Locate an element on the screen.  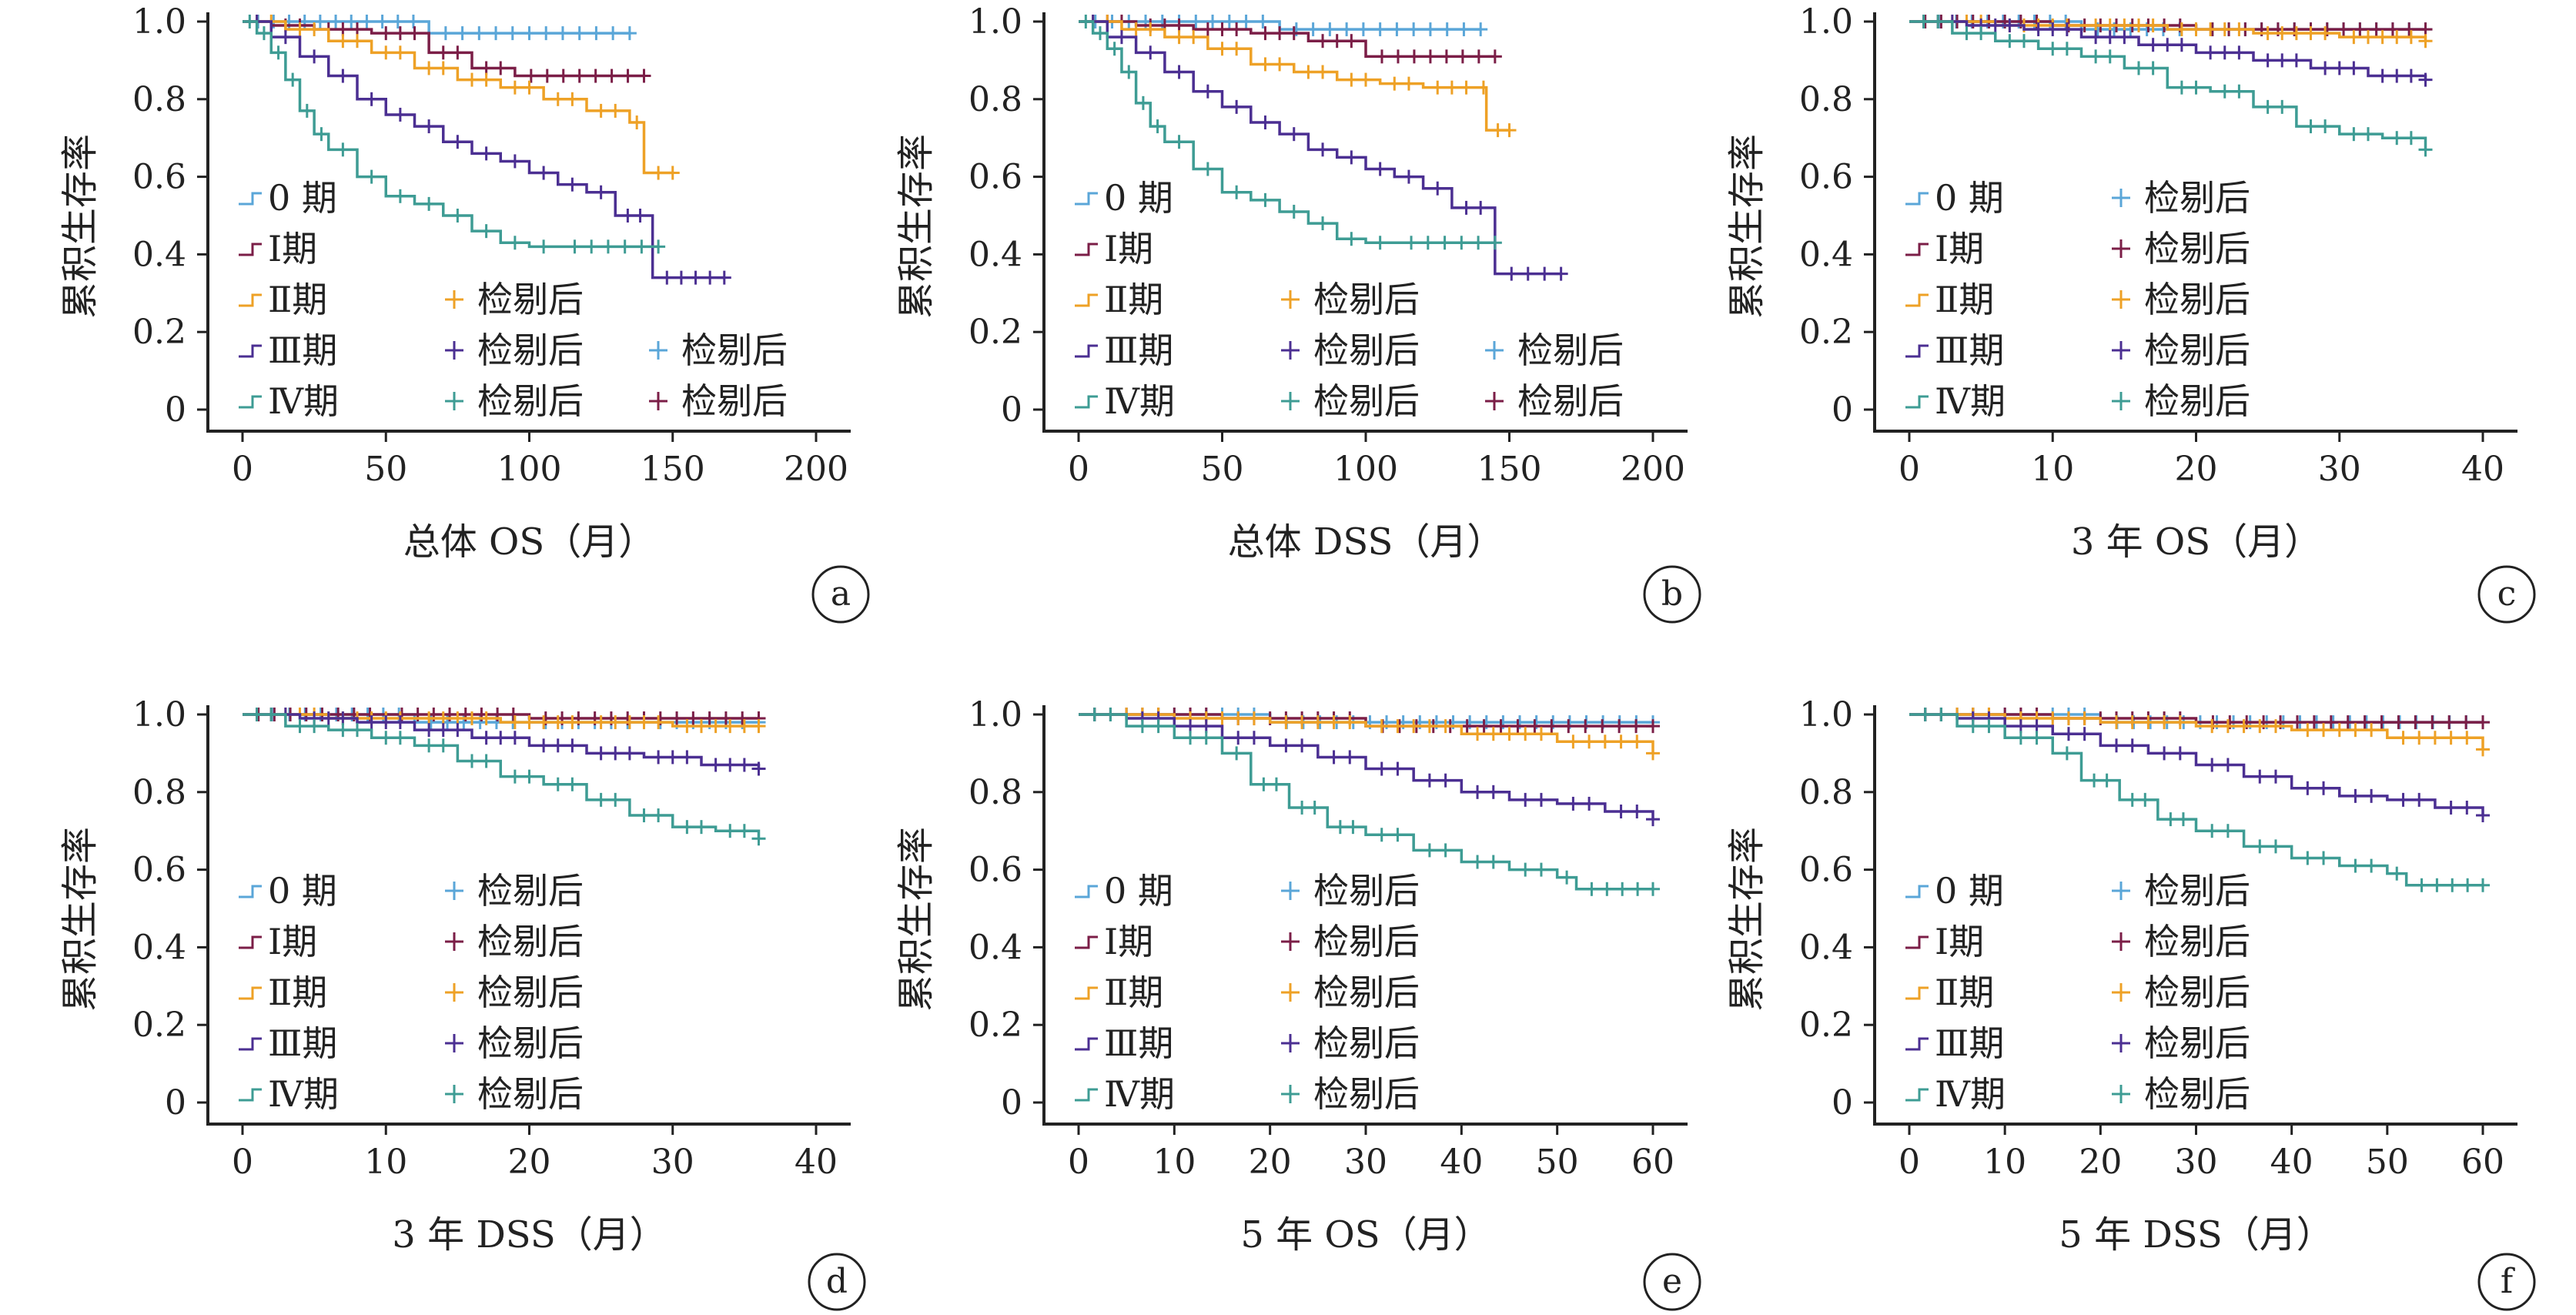
series-line-stage3 is located at coordinates (2168, 50).